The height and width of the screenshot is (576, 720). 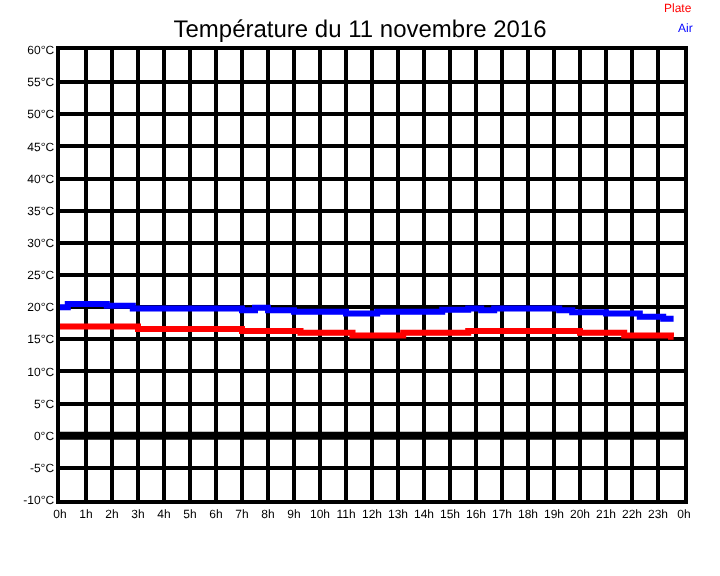 I want to click on chart-title: Température du 11 novembre 2016, so click(x=360, y=29).